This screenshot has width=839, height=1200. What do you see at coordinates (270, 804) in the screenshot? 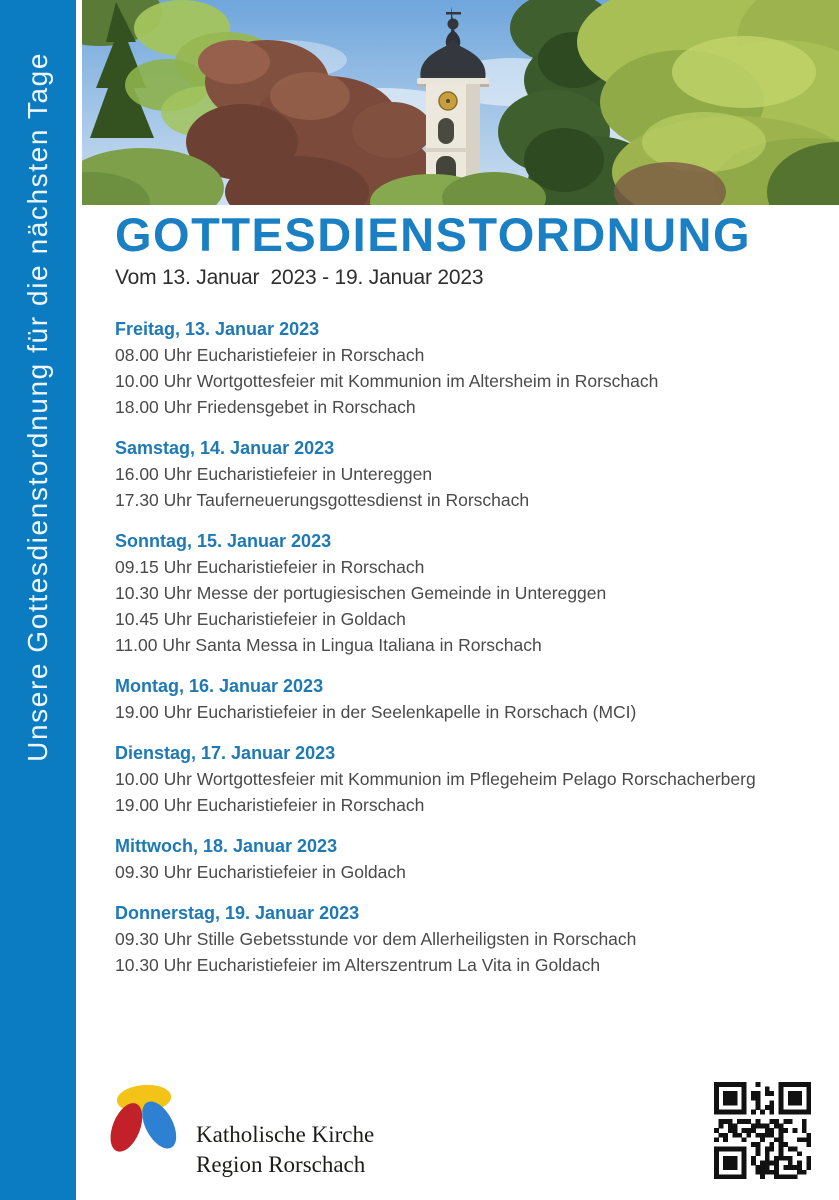
I see `service-entry: 19.00 Uhr Eucharistiefeier in Rorschach` at bounding box center [270, 804].